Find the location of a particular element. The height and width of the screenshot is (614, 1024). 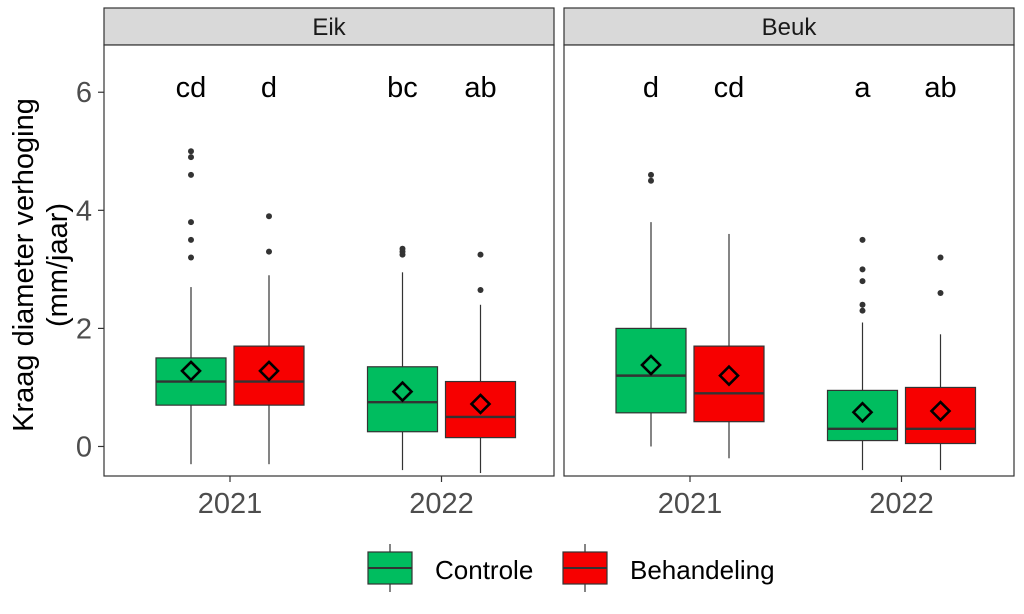

y-axis-label-line-2: (mm/jaar) is located at coordinates (58, 265).